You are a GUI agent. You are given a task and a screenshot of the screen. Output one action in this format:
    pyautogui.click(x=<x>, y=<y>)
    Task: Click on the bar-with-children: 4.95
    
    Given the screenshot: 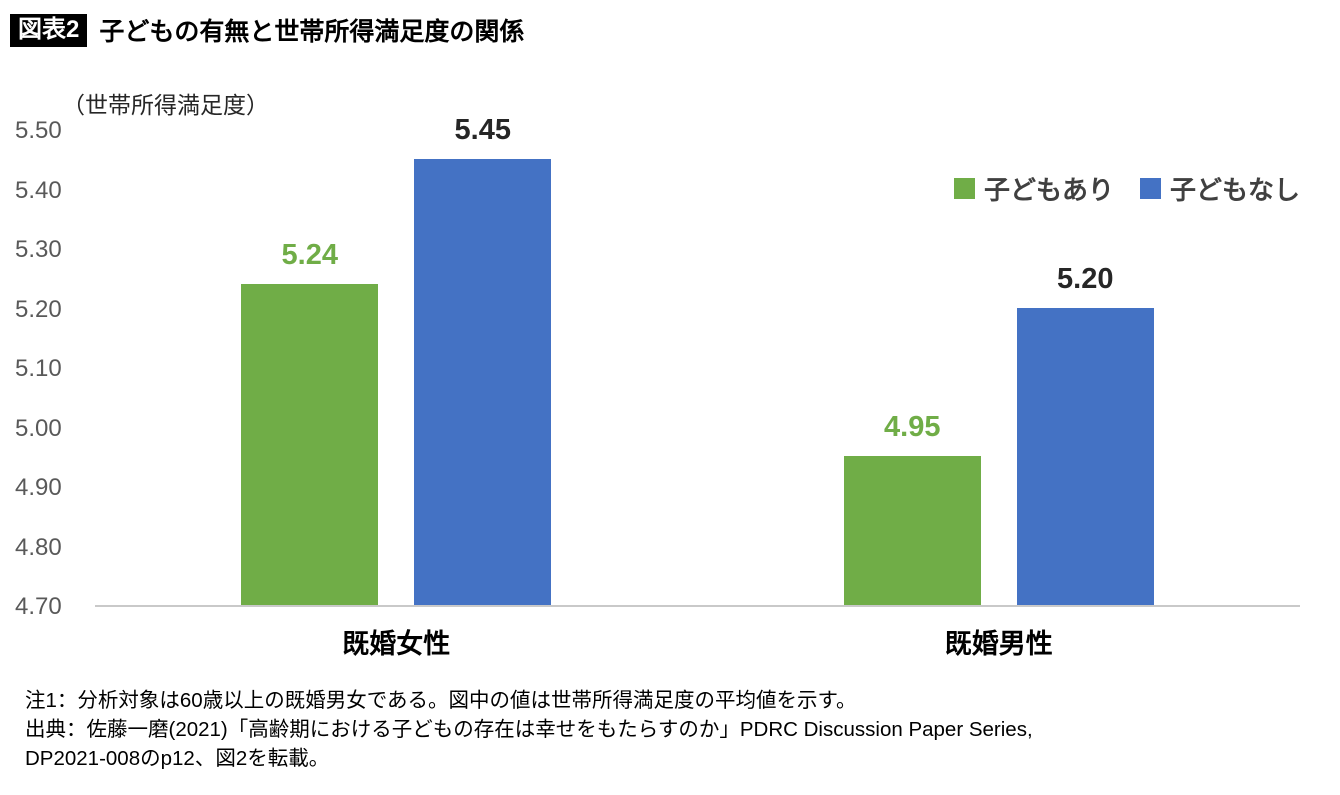 What is the action you would take?
    pyautogui.click(x=912, y=508)
    